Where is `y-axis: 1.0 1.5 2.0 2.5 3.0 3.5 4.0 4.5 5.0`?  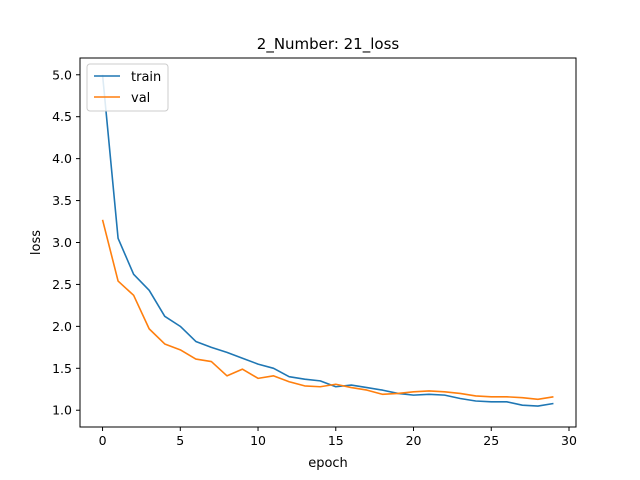
y-axis: 1.0 1.5 2.0 2.5 3.0 3.5 4.0 4.5 5.0 is located at coordinates (66, 242).